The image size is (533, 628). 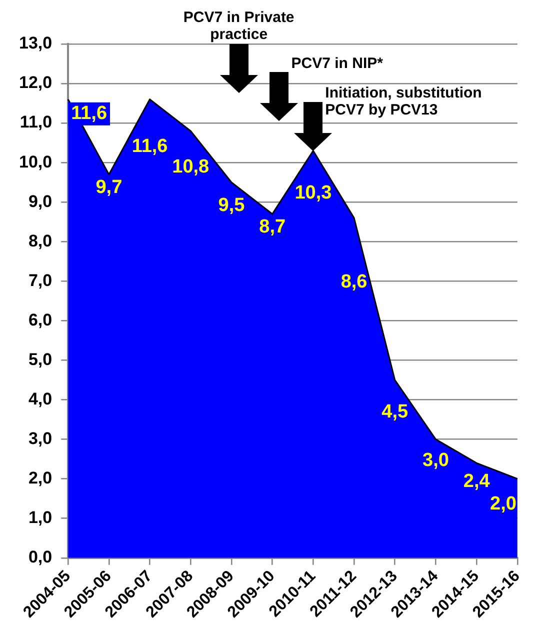 What do you see at coordinates (313, 193) in the screenshot?
I see `data-label: 10,3` at bounding box center [313, 193].